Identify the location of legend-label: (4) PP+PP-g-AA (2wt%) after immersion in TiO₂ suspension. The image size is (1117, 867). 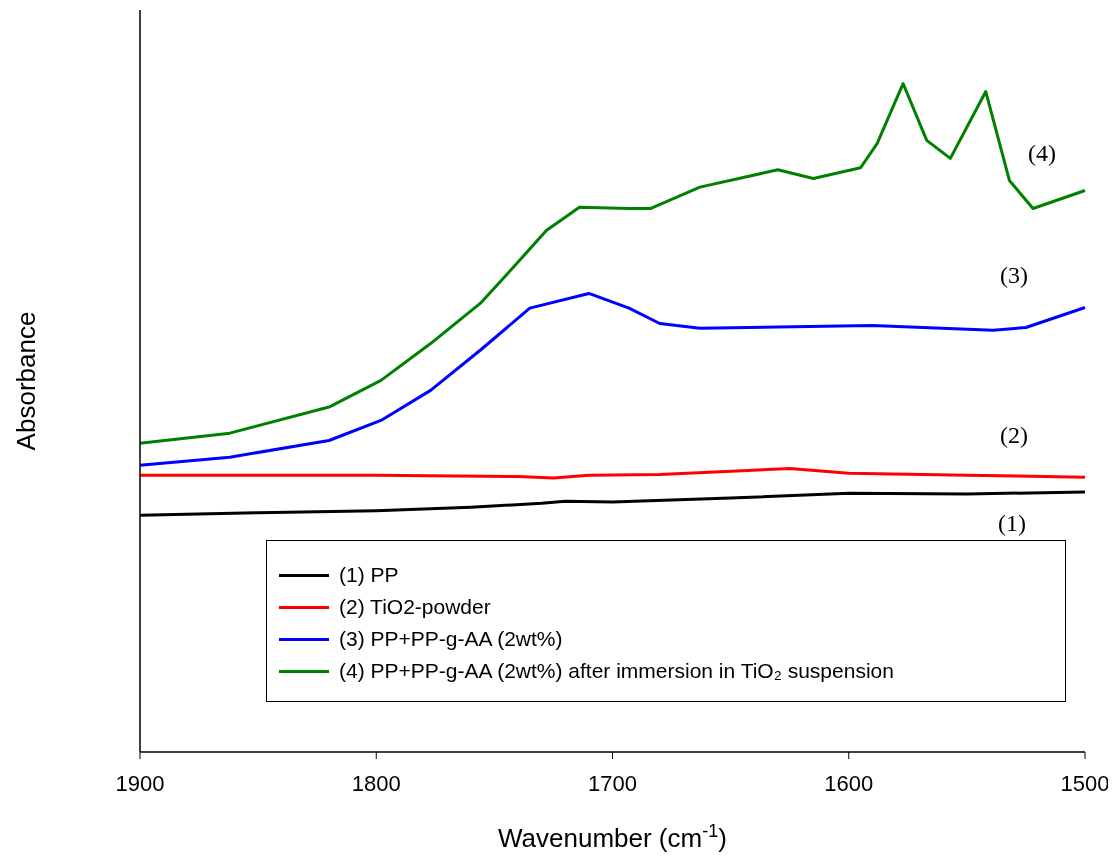
(616, 671).